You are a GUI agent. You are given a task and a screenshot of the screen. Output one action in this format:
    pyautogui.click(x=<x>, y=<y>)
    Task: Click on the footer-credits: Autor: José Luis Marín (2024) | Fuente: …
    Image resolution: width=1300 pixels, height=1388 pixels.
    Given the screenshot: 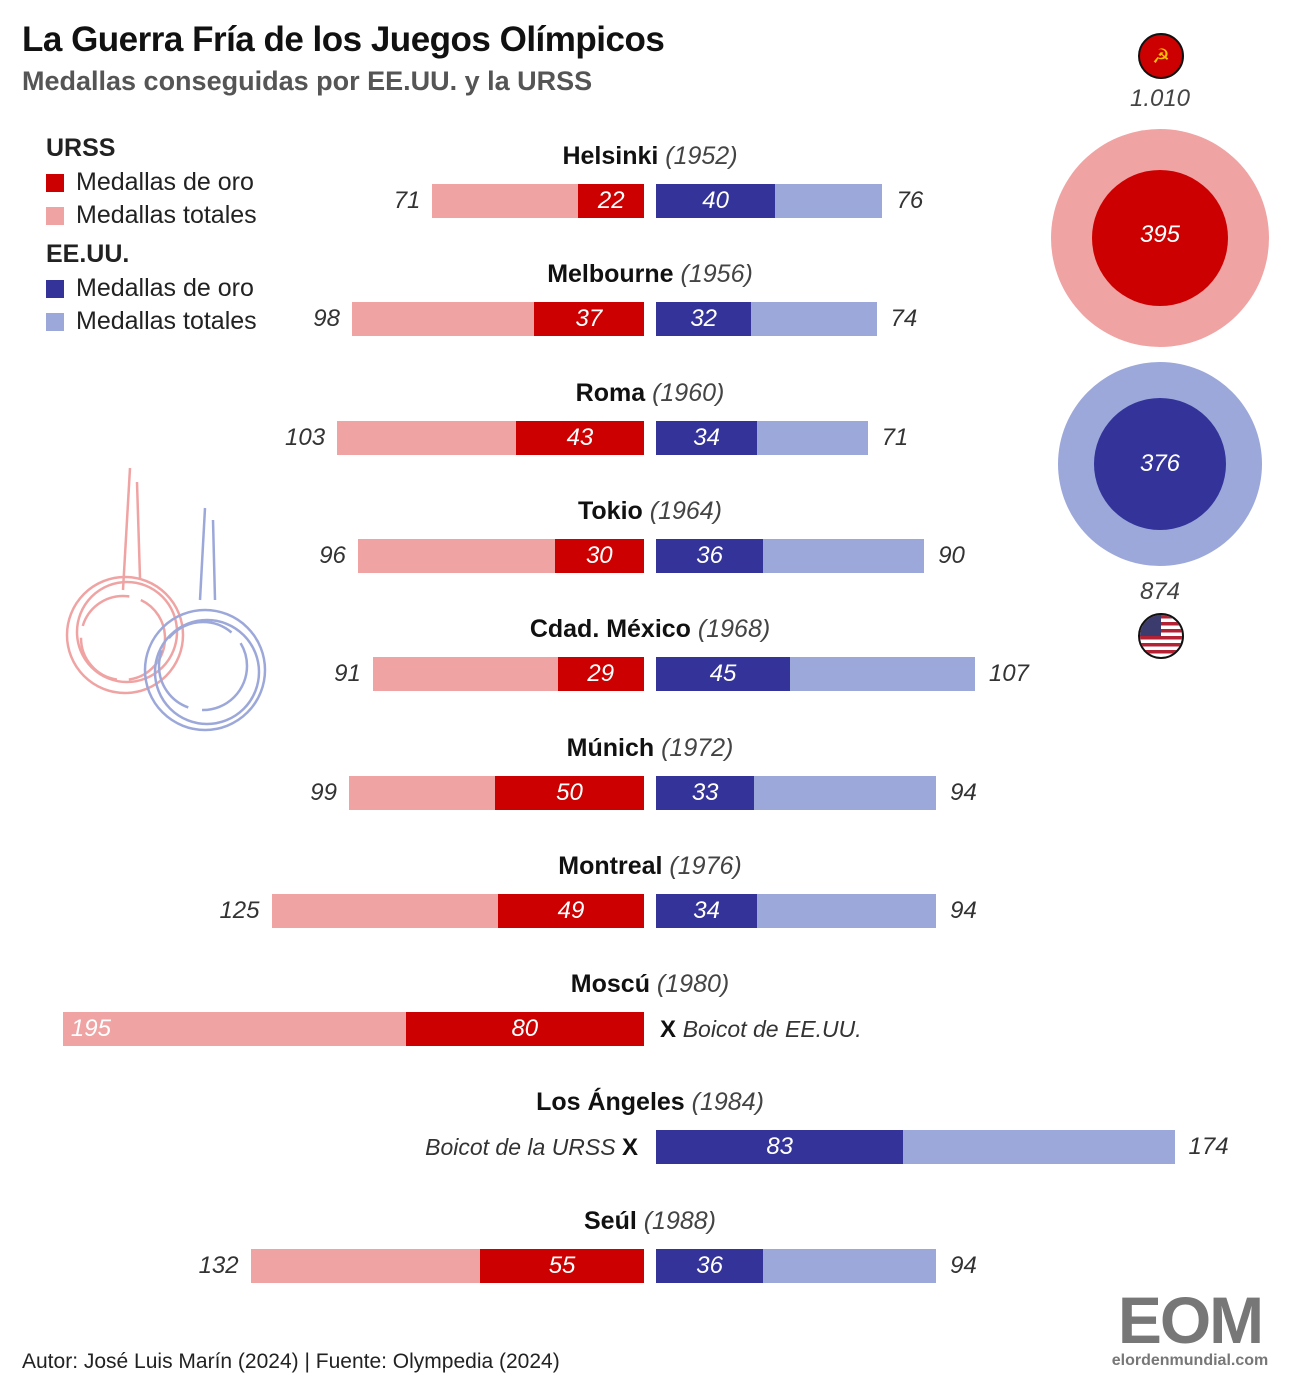 What is the action you would take?
    pyautogui.click(x=291, y=1361)
    